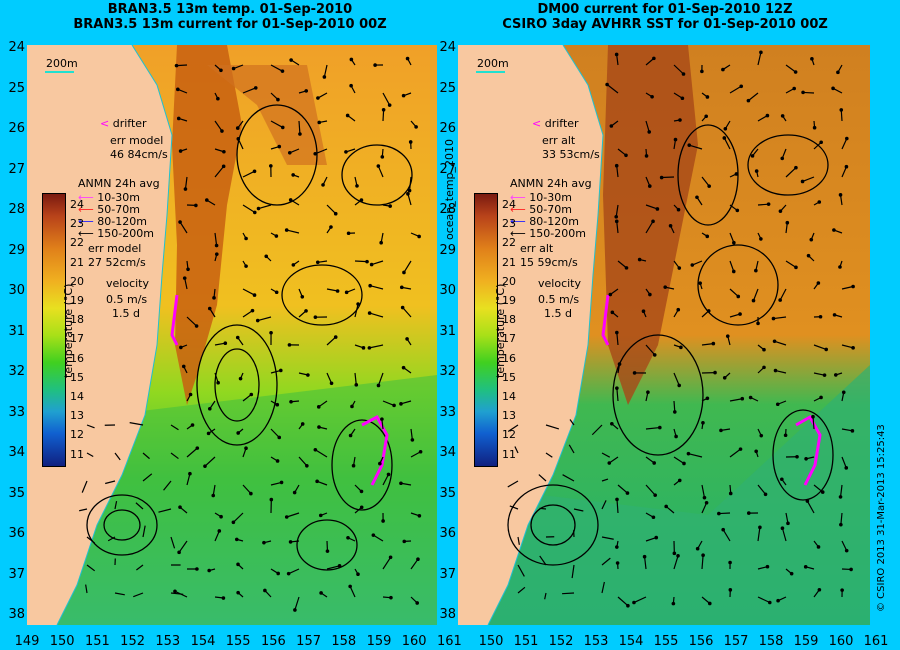 This screenshot has width=900, height=650. Describe the element at coordinates (137, 140) in the screenshot. I see `left-err1-label: err model` at that location.